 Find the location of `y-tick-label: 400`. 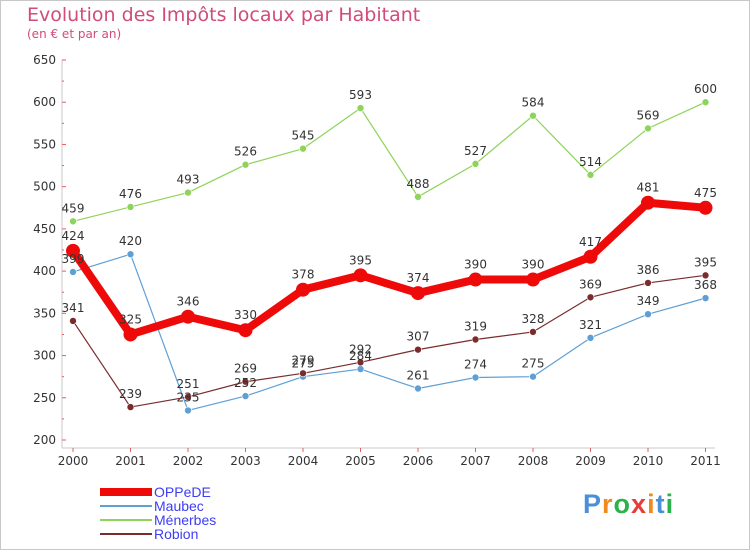

y-tick-label: 400 is located at coordinates (44, 271).